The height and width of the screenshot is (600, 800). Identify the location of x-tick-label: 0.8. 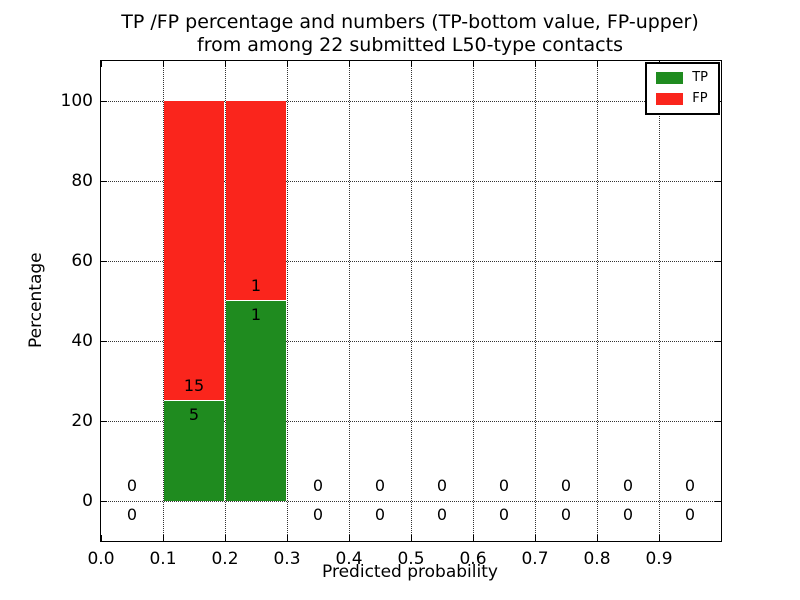
(597, 559).